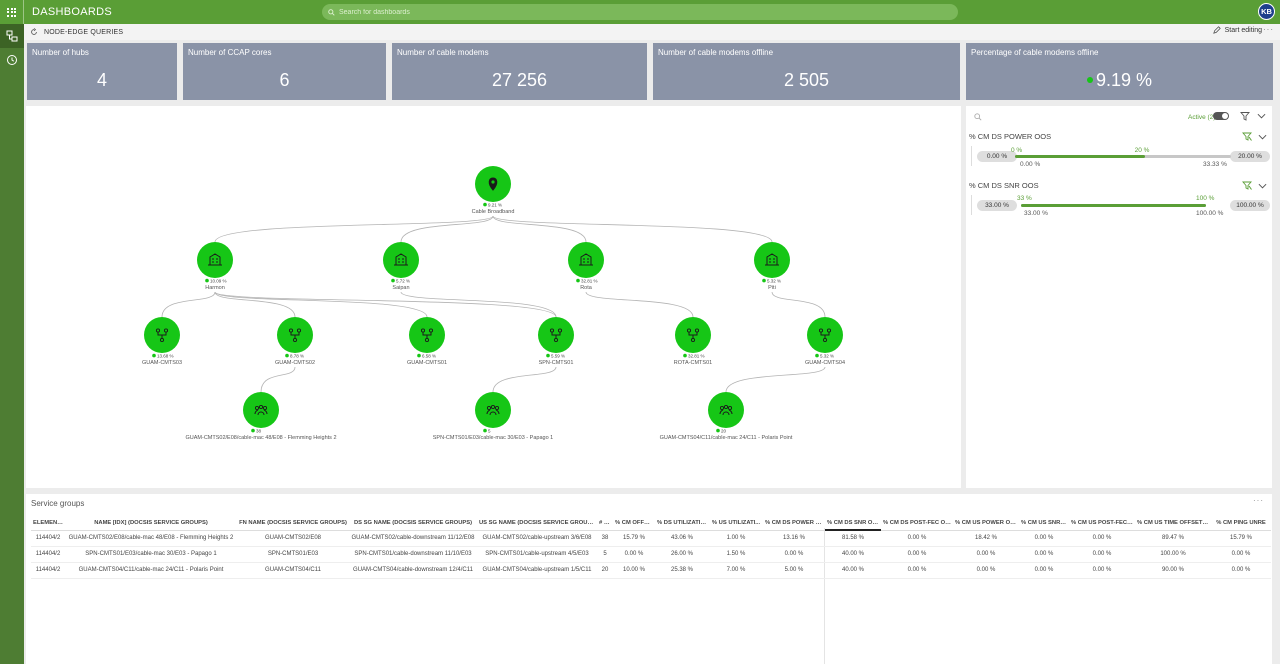 This screenshot has height=664, width=1280. I want to click on column-header: % CM DS POST-FEC OOS, so click(917, 523).